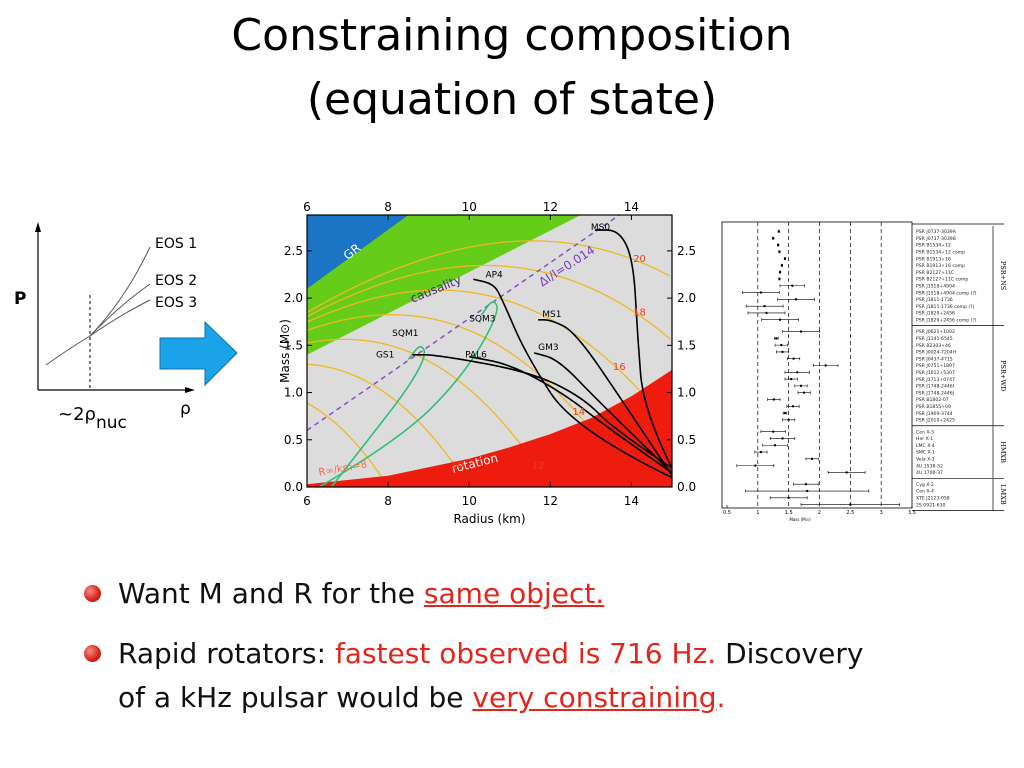 The height and width of the screenshot is (768, 1024). I want to click on y-tick-label: 0.0, so click(293, 487).